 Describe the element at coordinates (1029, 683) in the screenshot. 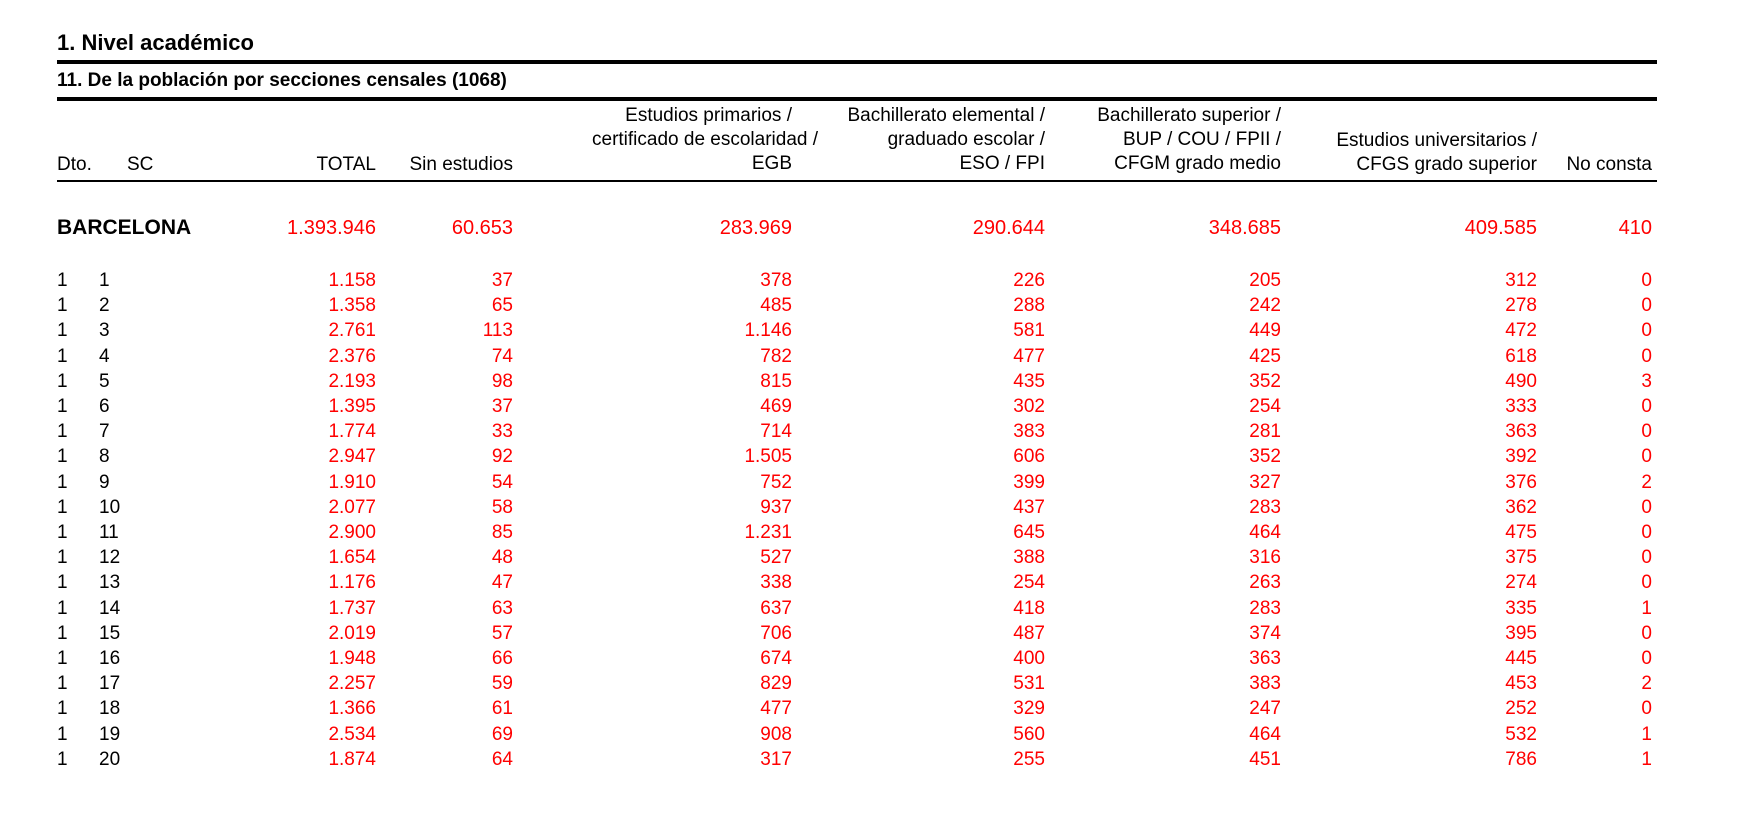

I see `row-cell-bach-elemental: 531` at that location.